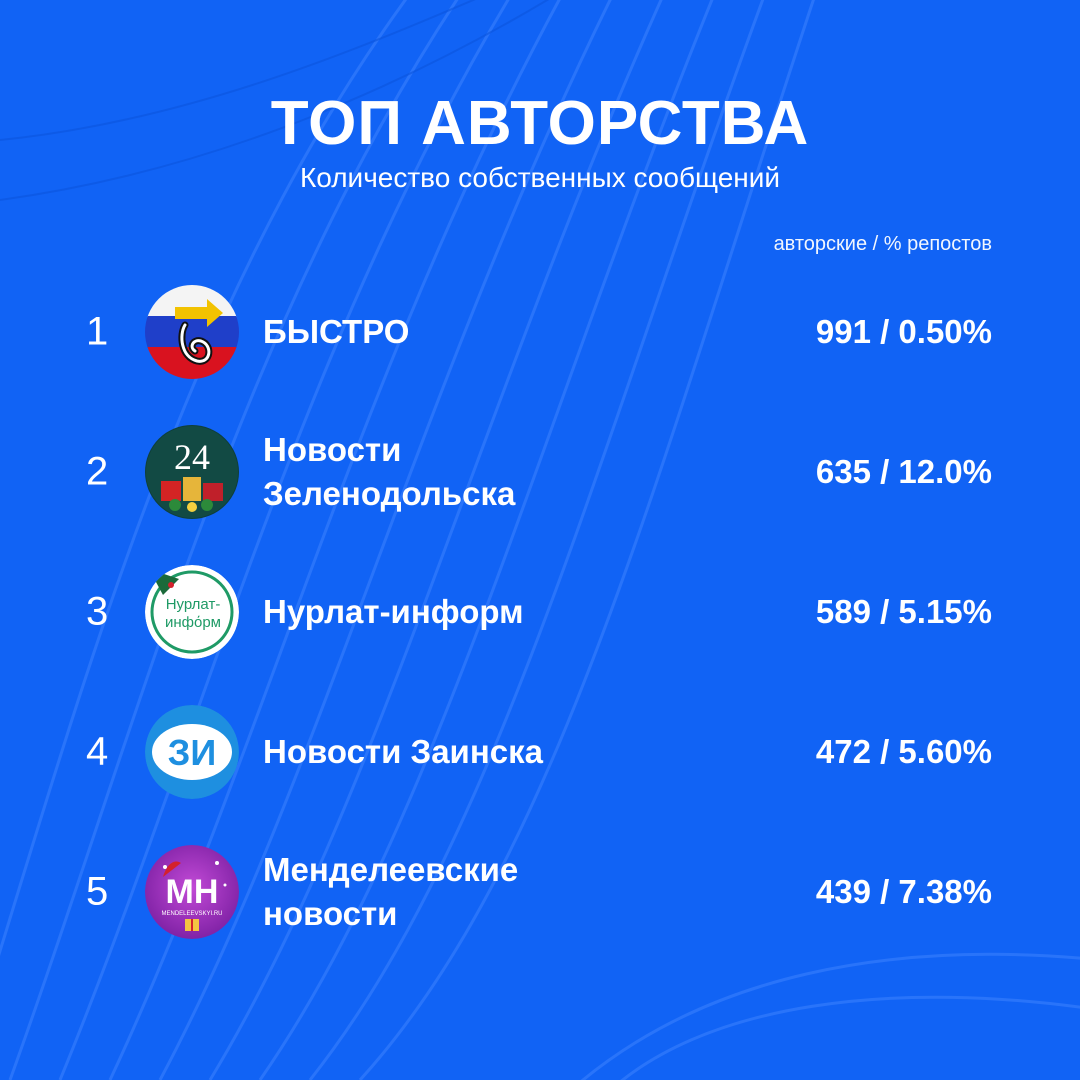 Image resolution: width=1080 pixels, height=1080 pixels. What do you see at coordinates (393, 611) in the screenshot?
I see `channel-name: Нурлат-информ` at bounding box center [393, 611].